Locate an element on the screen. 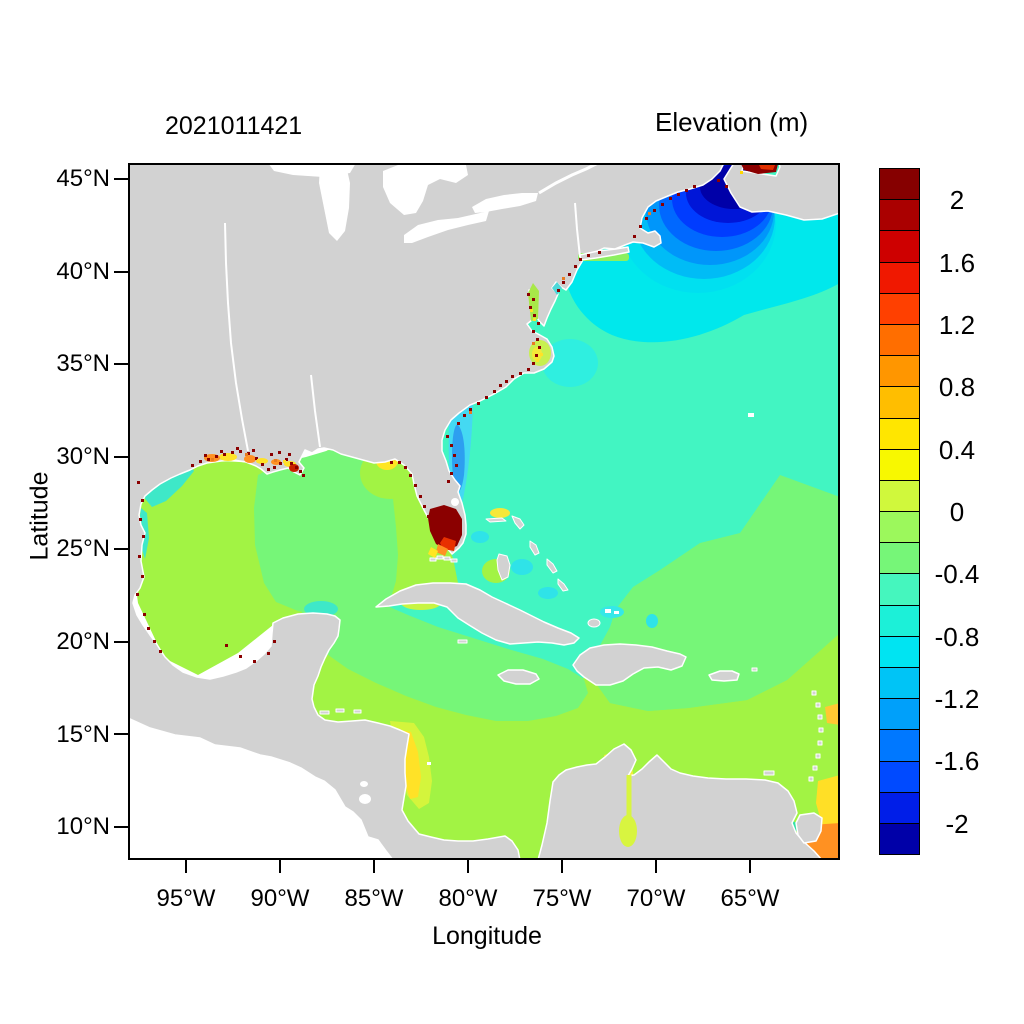  colorbar-title: Elevation (m) is located at coordinates (732, 122).